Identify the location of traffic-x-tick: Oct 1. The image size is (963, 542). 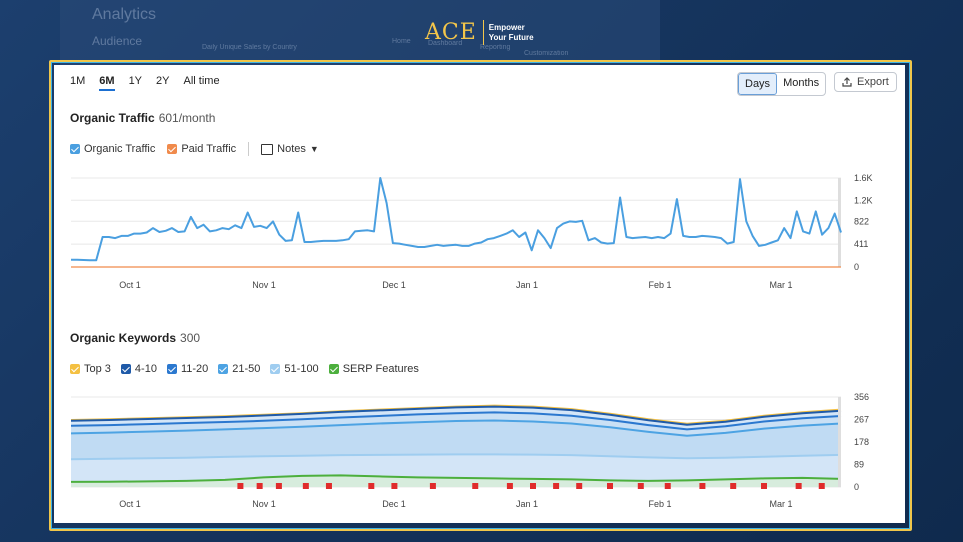
(130, 285).